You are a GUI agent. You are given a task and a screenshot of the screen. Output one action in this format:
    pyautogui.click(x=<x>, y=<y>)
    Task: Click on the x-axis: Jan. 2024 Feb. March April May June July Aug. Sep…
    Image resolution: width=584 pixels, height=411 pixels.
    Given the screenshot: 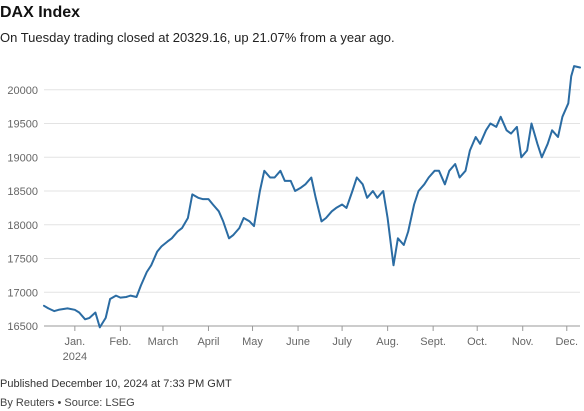 What is the action you would take?
    pyautogui.click(x=312, y=344)
    